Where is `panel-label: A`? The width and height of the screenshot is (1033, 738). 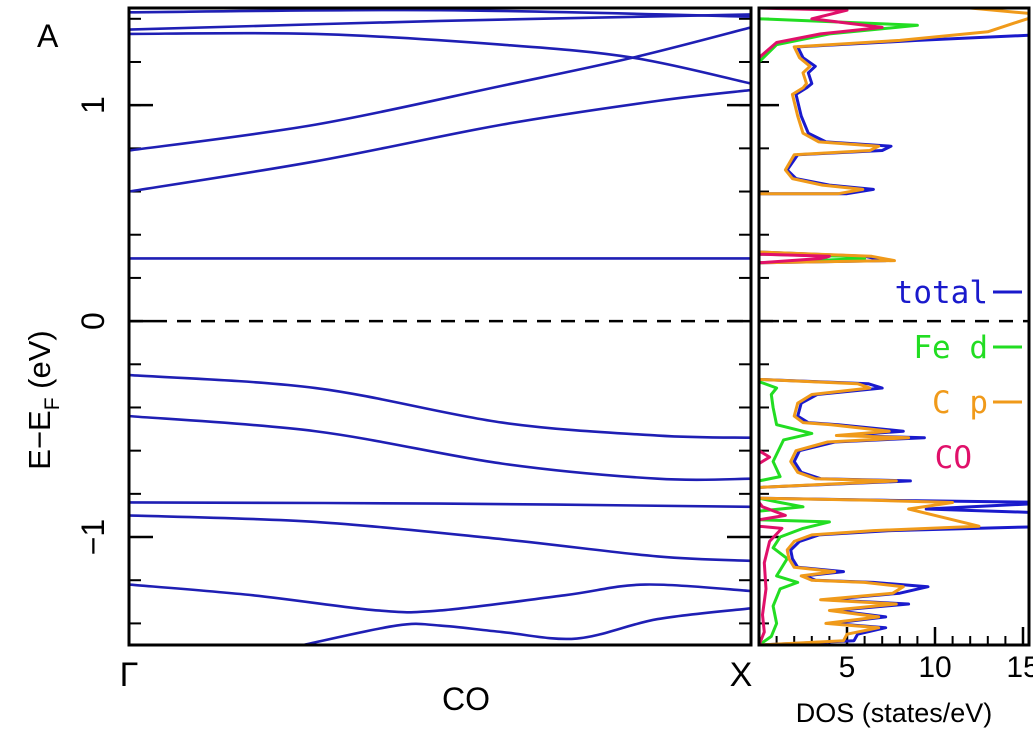 panel-label: A is located at coordinates (48, 36).